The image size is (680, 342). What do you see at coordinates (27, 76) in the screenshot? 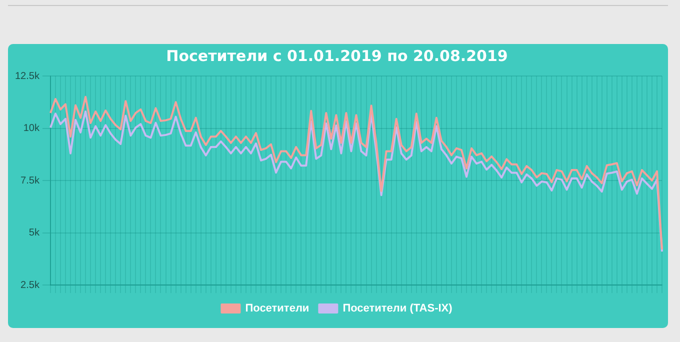
I see `y-tick-label: 12.5k` at bounding box center [27, 76].